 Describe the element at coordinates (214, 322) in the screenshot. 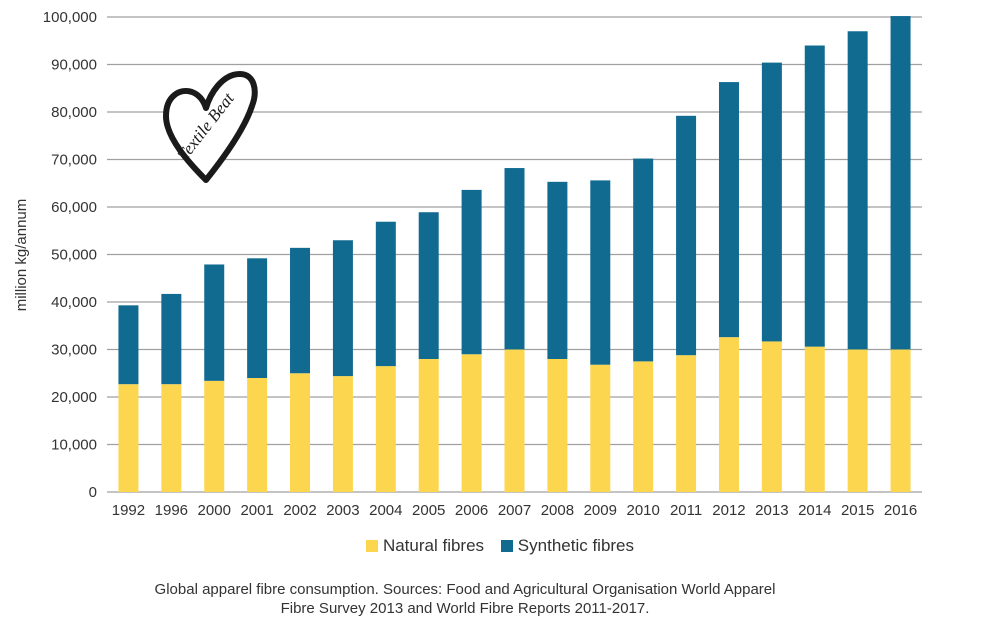

I see `bar-synthetic-2000` at that location.